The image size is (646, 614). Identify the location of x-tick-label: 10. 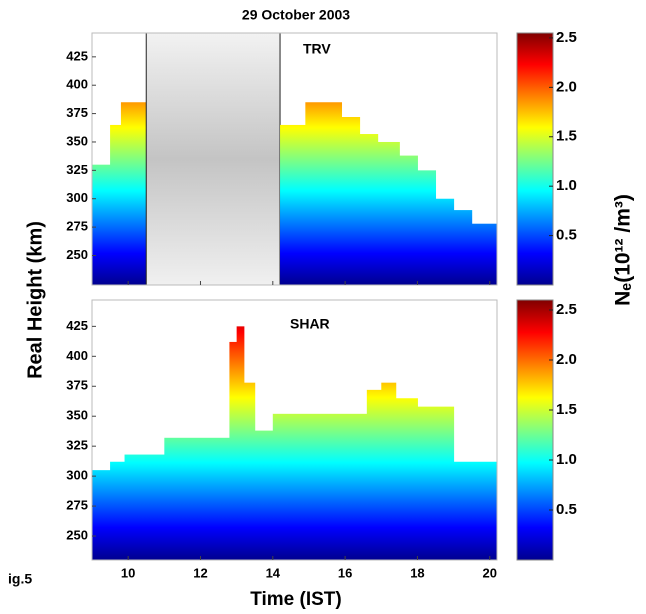
(128, 572).